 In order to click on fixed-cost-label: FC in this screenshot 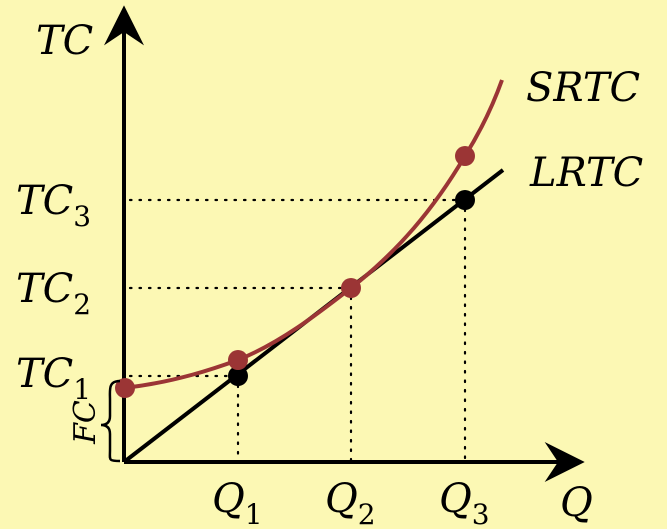, I will do `click(85, 422)`.